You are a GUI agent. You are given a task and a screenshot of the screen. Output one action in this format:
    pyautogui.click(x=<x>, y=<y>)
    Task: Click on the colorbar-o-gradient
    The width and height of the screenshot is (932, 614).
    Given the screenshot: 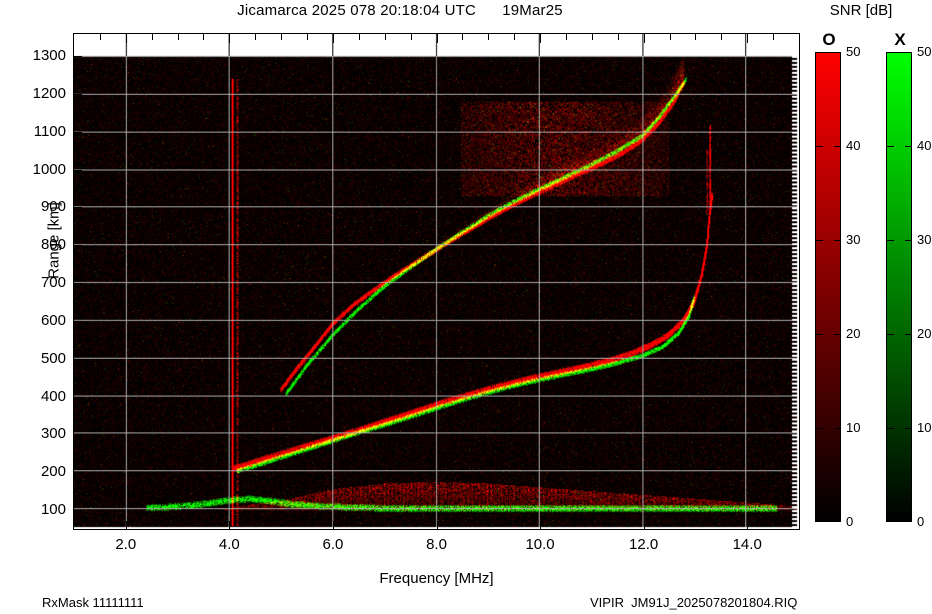 What is the action you would take?
    pyautogui.click(x=828, y=287)
    